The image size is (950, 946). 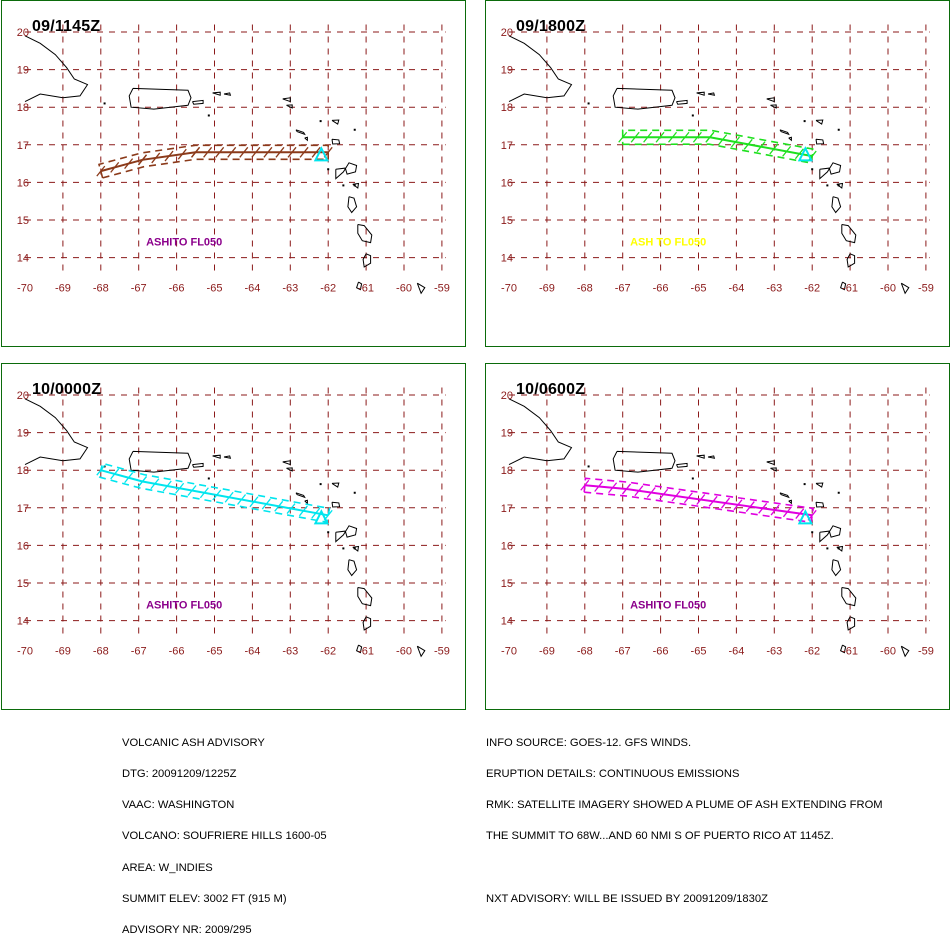 What do you see at coordinates (224, 836) in the screenshot?
I see `advisory-line: VOLCANO: SOUFRIERE HILLS 1600-05` at bounding box center [224, 836].